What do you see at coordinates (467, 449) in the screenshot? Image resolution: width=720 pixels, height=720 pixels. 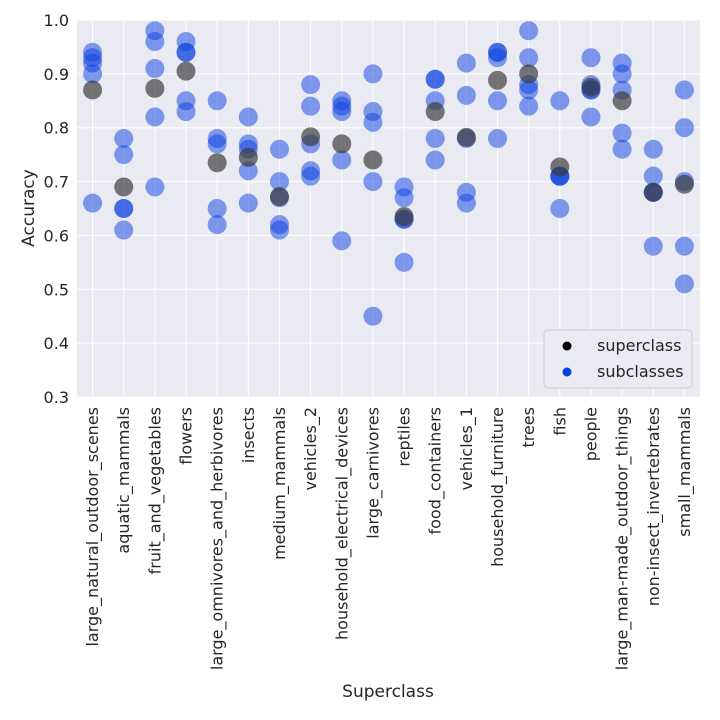 I see `x-tick-label: vehicles_1` at bounding box center [467, 449].